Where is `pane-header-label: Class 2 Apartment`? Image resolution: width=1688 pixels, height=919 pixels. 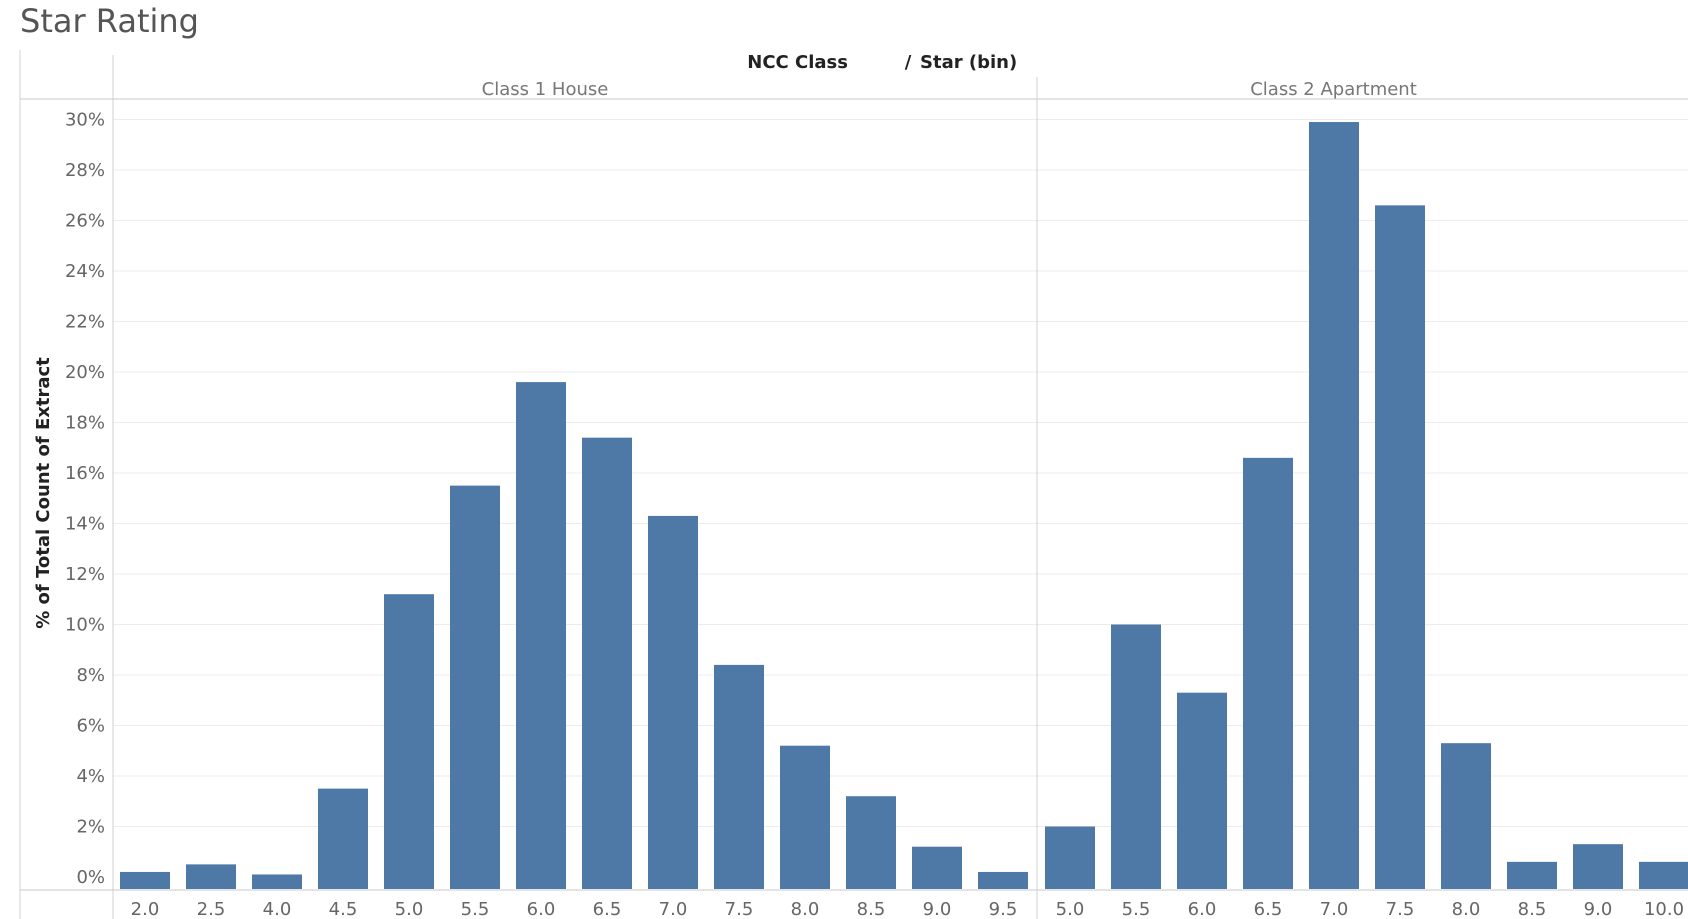
pane-header-label: Class 2 Apartment is located at coordinates (1333, 89).